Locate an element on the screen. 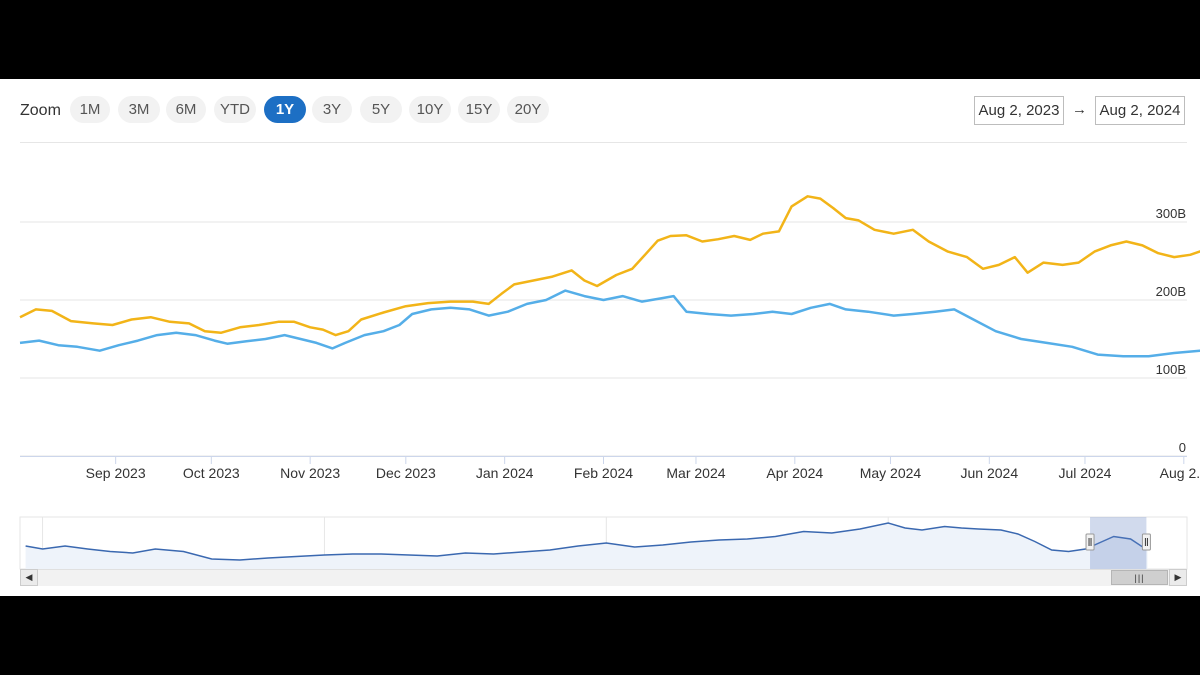  scroll-right-button: ▶ is located at coordinates (1178, 577).